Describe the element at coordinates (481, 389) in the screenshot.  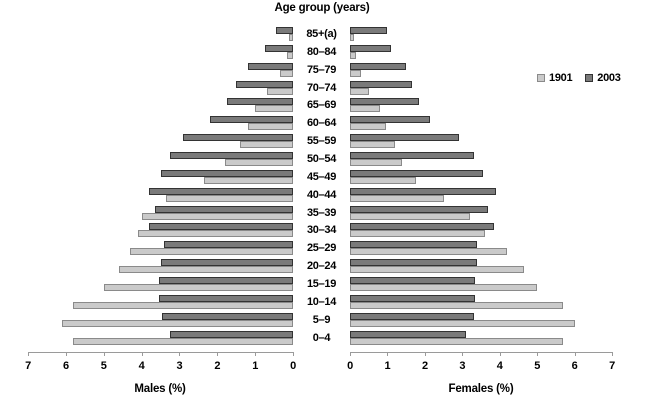
I see `females-axis-caption: Females (%)` at that location.